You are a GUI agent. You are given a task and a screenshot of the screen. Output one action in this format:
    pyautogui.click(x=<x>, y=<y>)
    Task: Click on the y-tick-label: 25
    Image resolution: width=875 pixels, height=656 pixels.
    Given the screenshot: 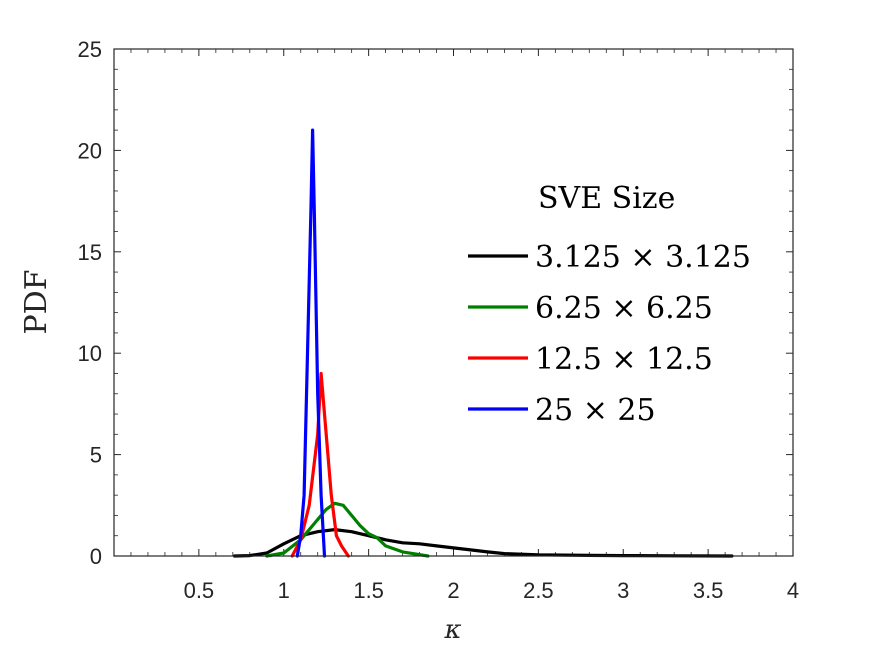 What is the action you would take?
    pyautogui.click(x=90, y=49)
    